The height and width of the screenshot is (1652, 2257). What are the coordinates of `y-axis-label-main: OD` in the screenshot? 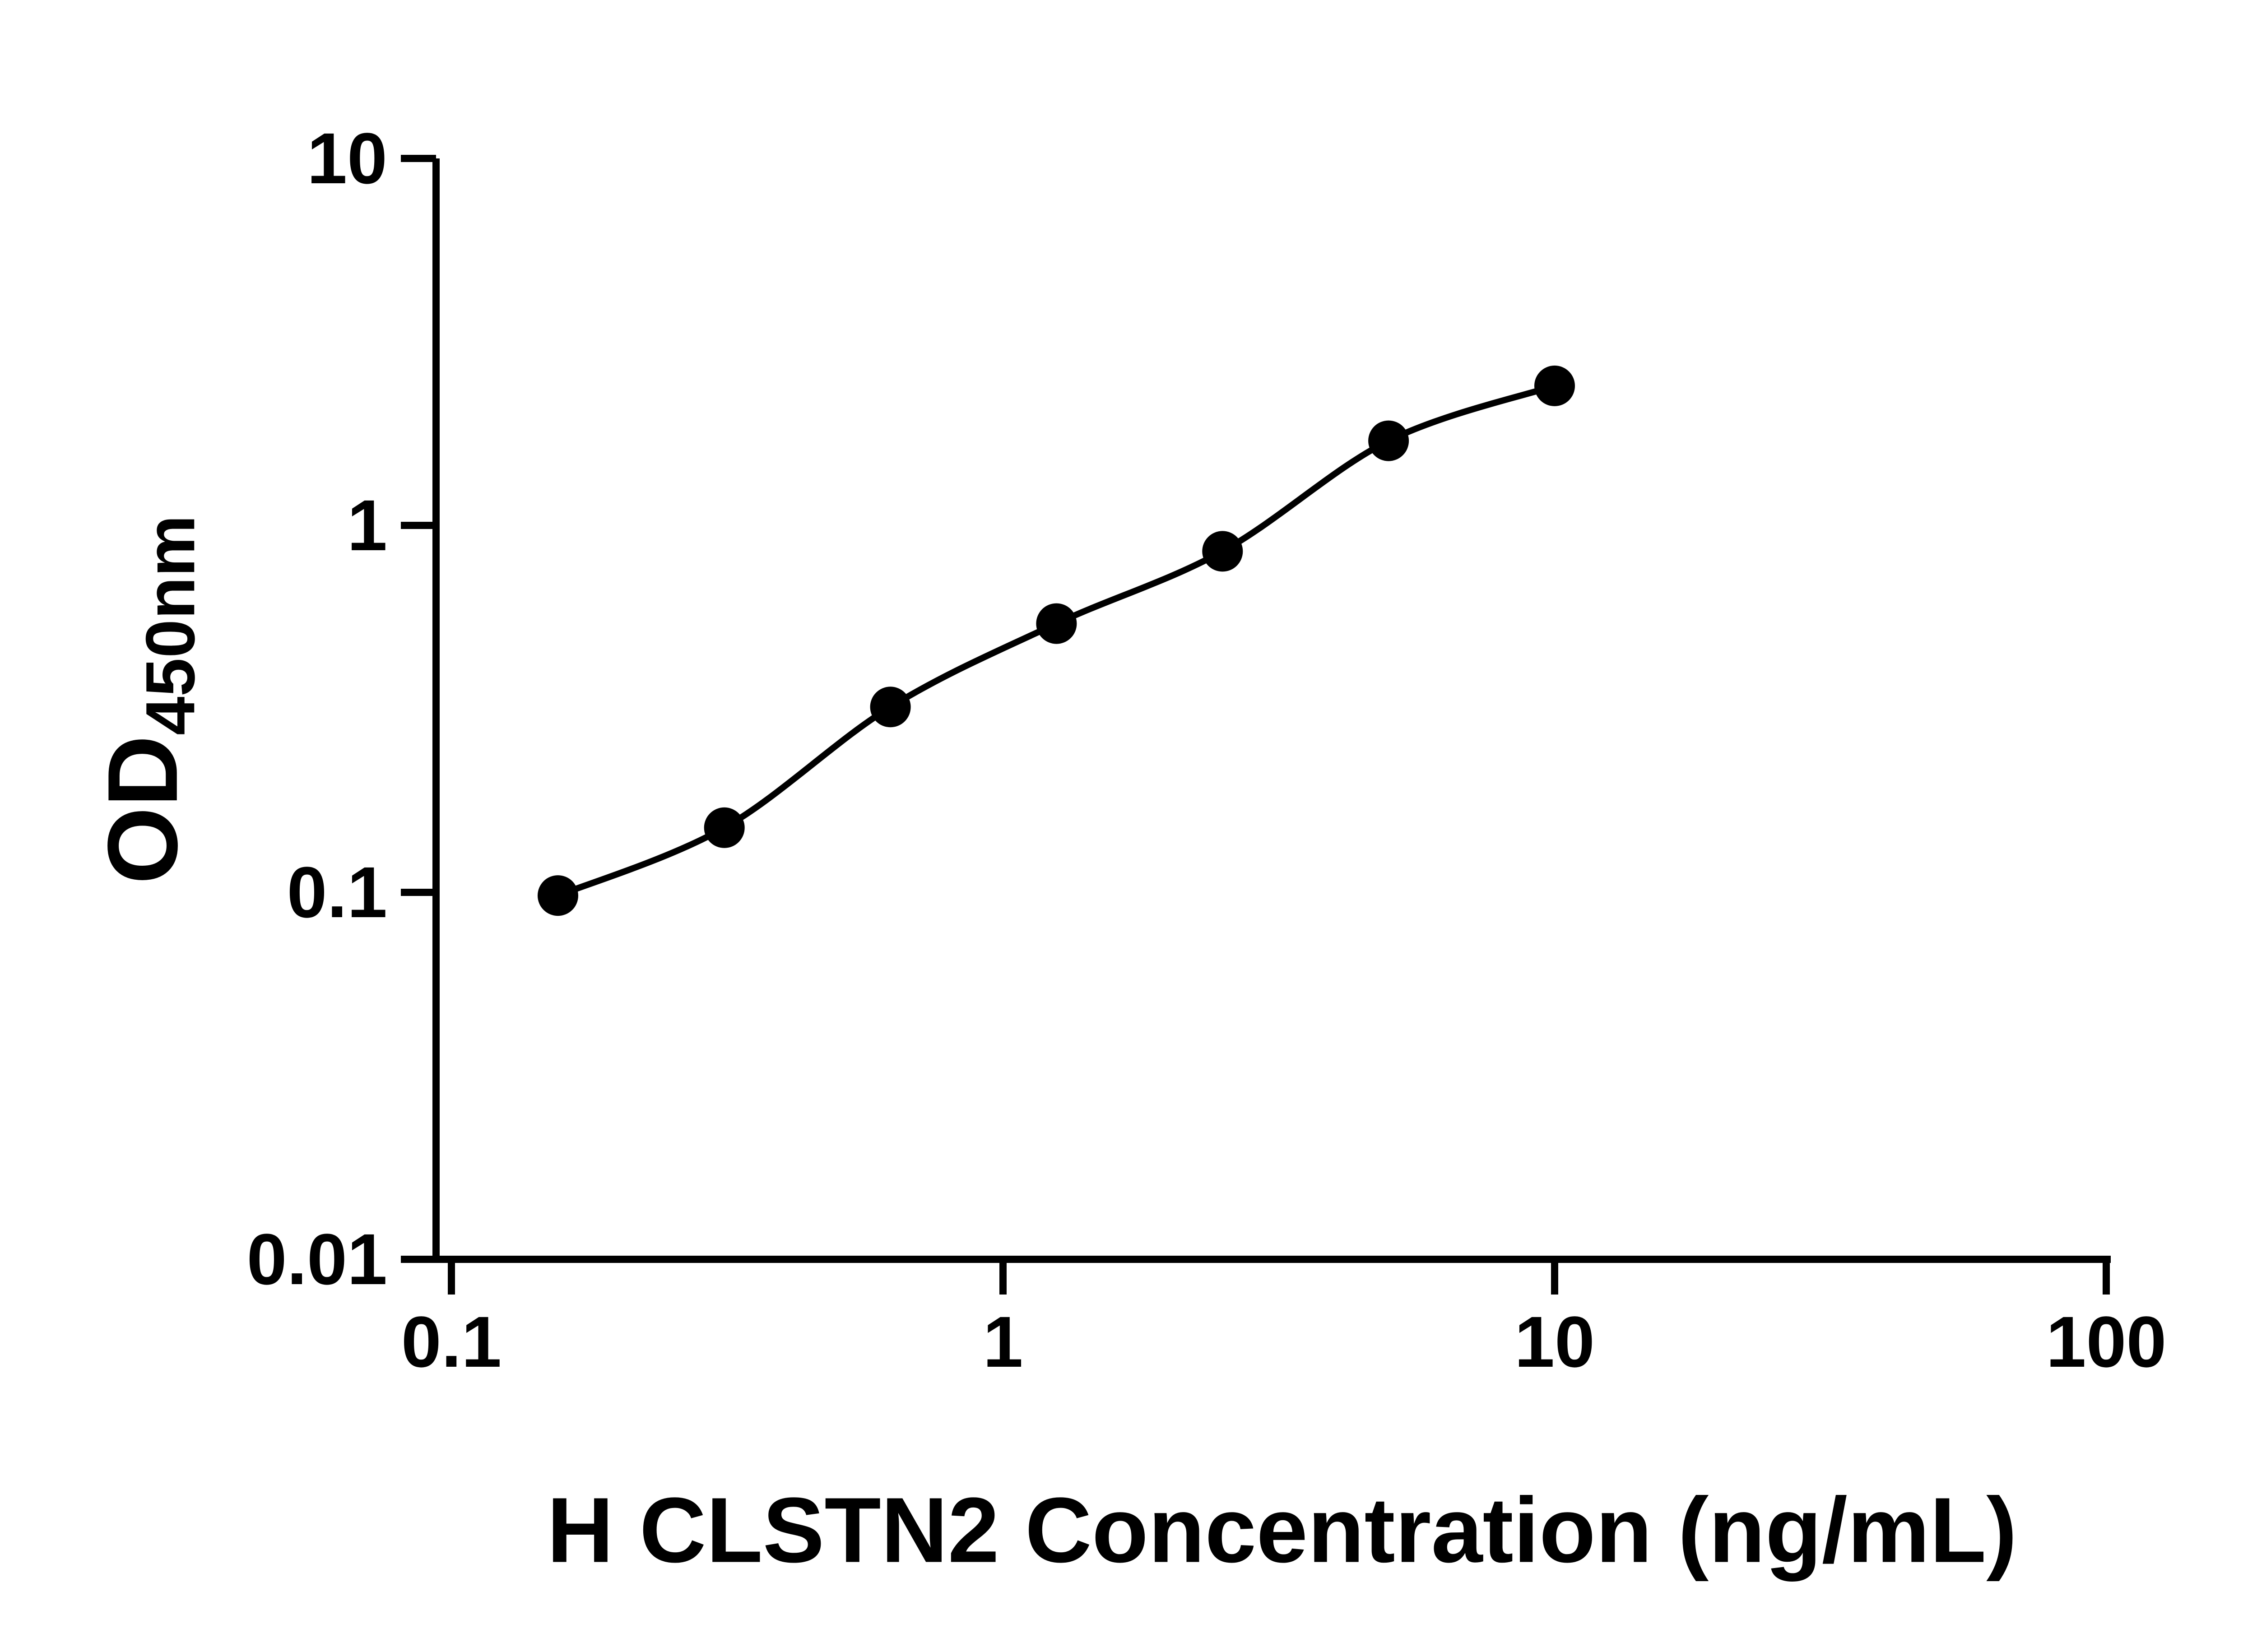 It's located at (142, 809).